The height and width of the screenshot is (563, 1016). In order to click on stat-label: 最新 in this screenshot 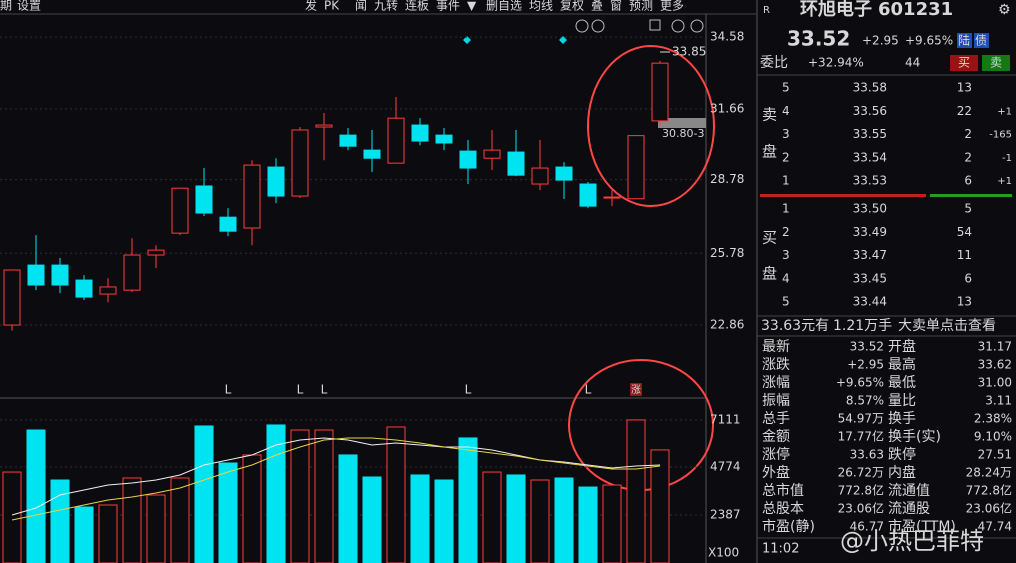, I will do `click(776, 347)`.